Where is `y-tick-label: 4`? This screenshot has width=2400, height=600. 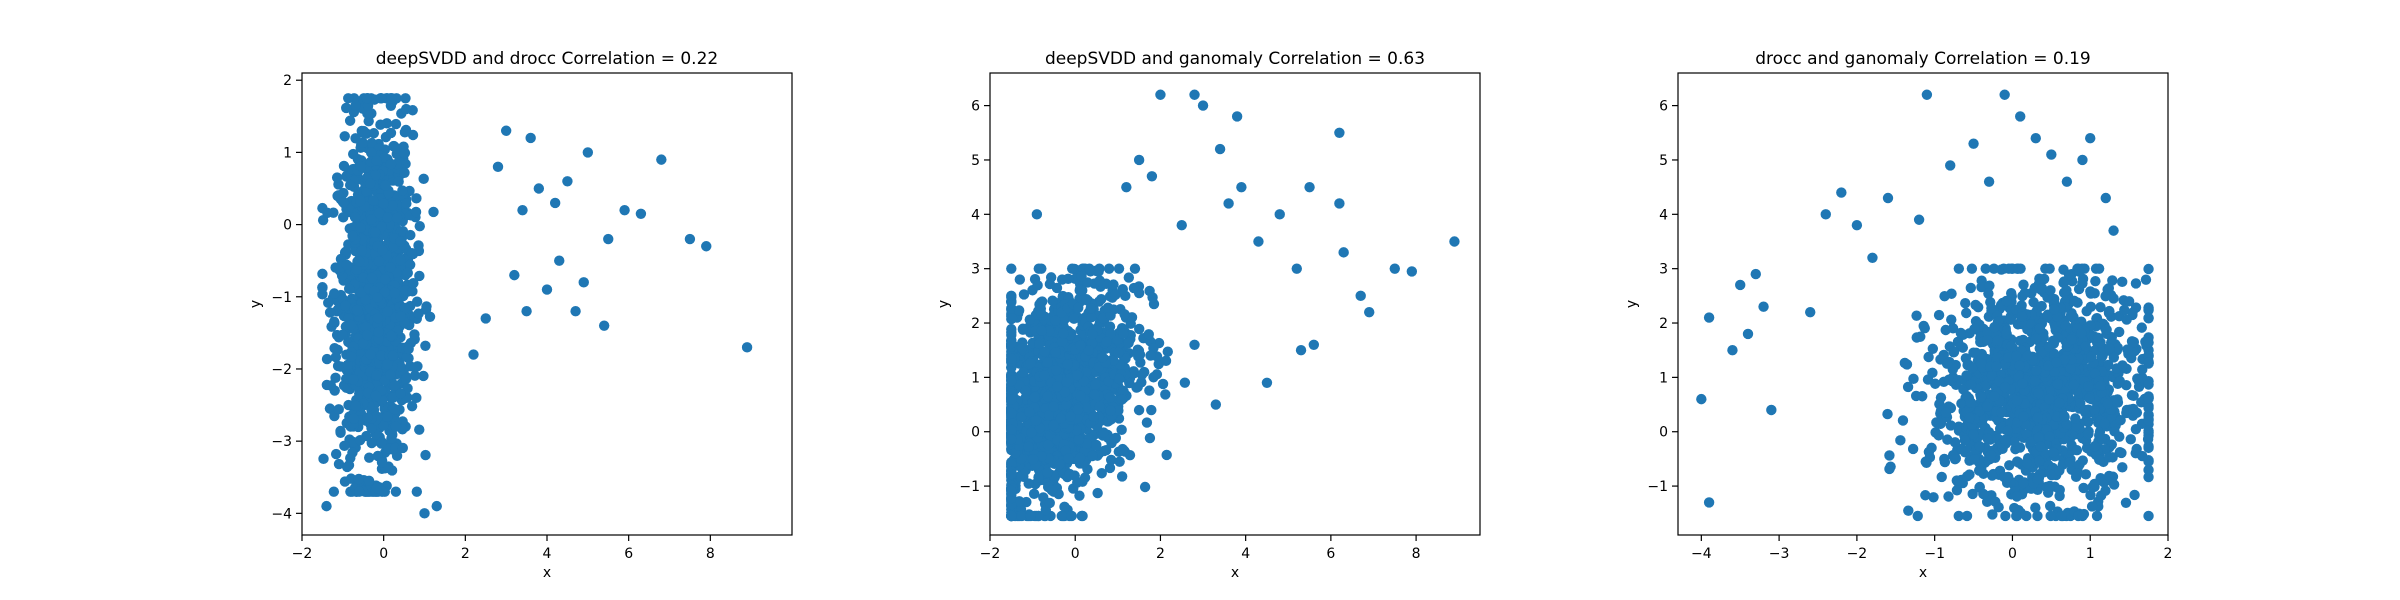 y-tick-label: 4 is located at coordinates (1663, 215).